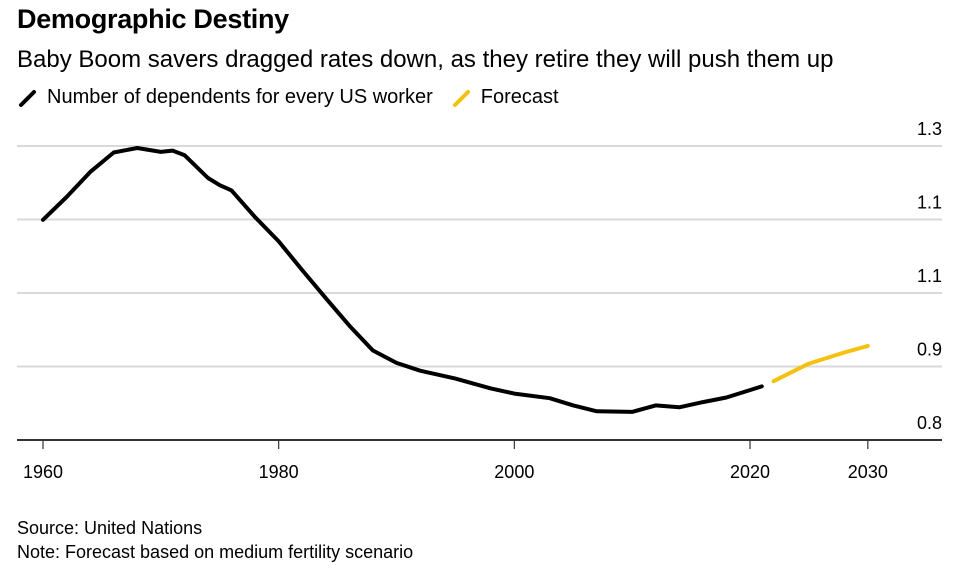  What do you see at coordinates (519, 97) in the screenshot?
I see `legend-label-forecast: Forecast` at bounding box center [519, 97].